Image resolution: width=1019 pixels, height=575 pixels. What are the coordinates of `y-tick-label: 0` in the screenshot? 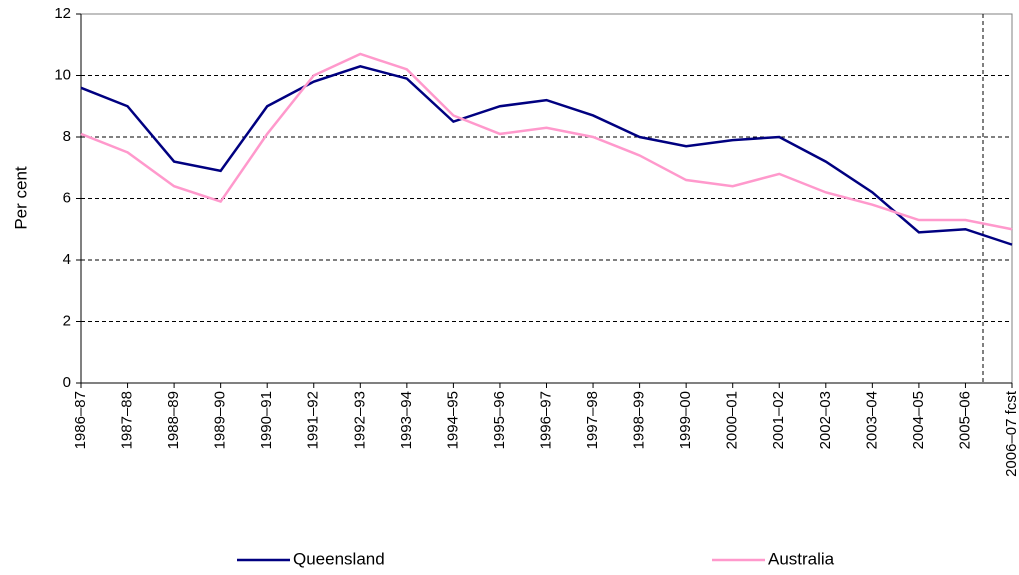 It's located at (67, 382).